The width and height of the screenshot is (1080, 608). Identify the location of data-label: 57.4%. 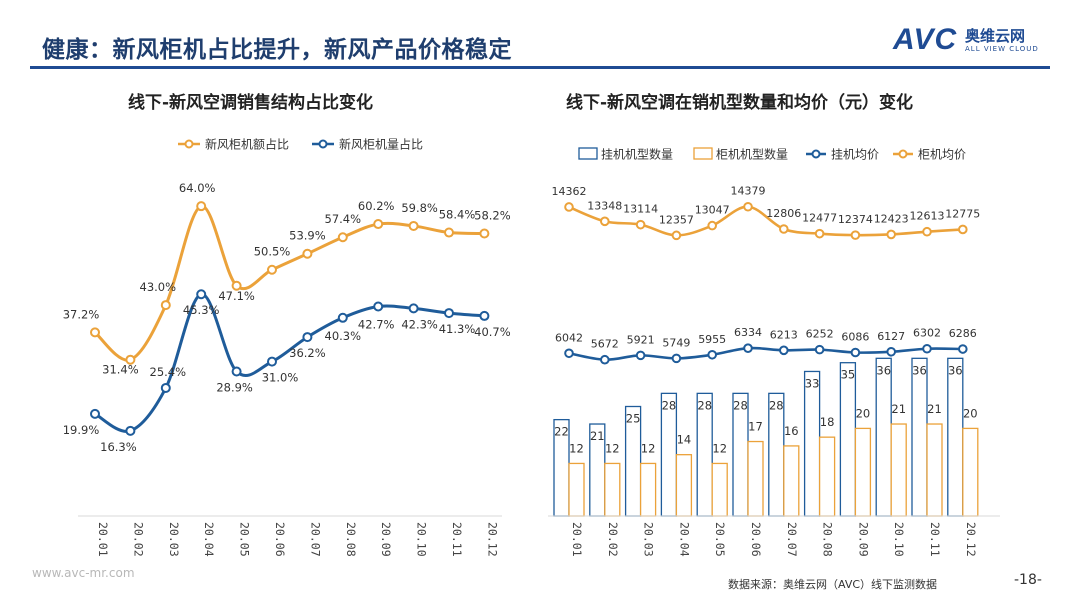
(343, 219).